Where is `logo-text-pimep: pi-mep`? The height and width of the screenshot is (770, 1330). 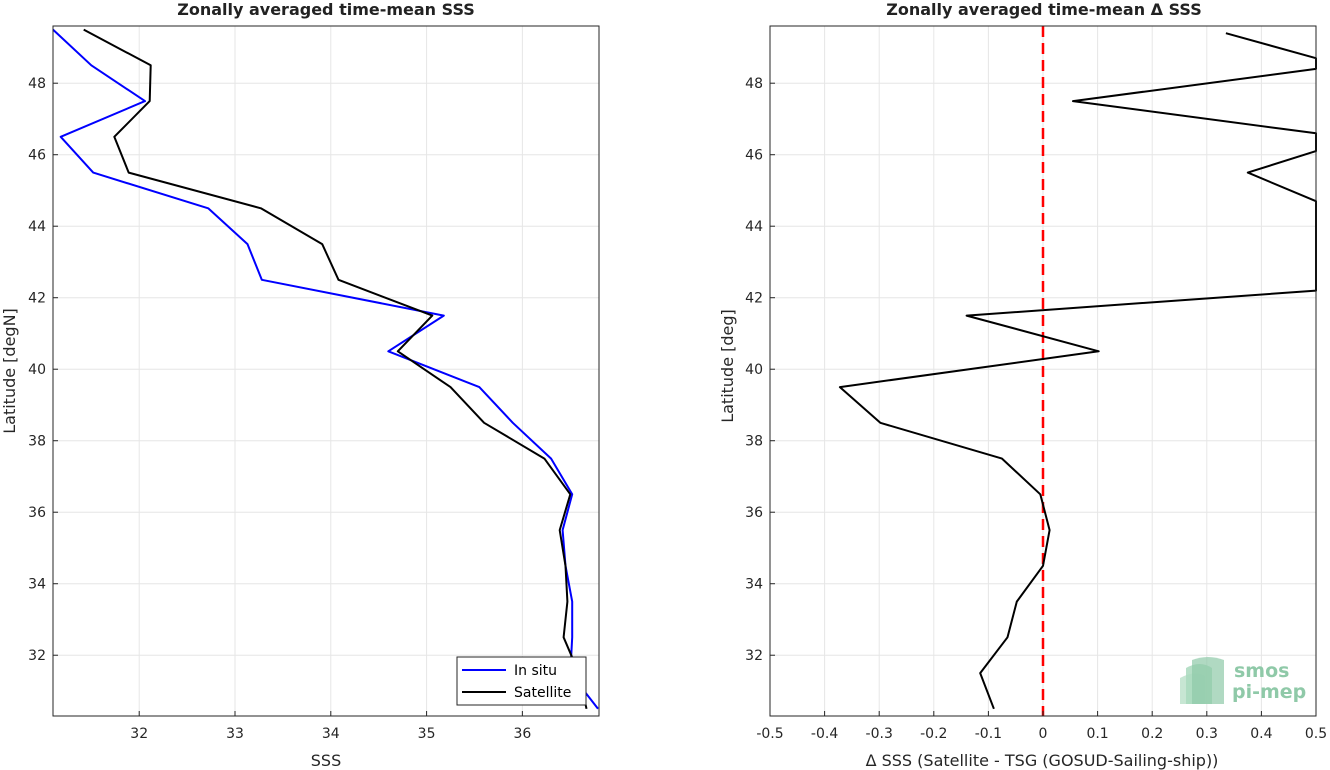
logo-text-pimep: pi-mep is located at coordinates (1269, 692).